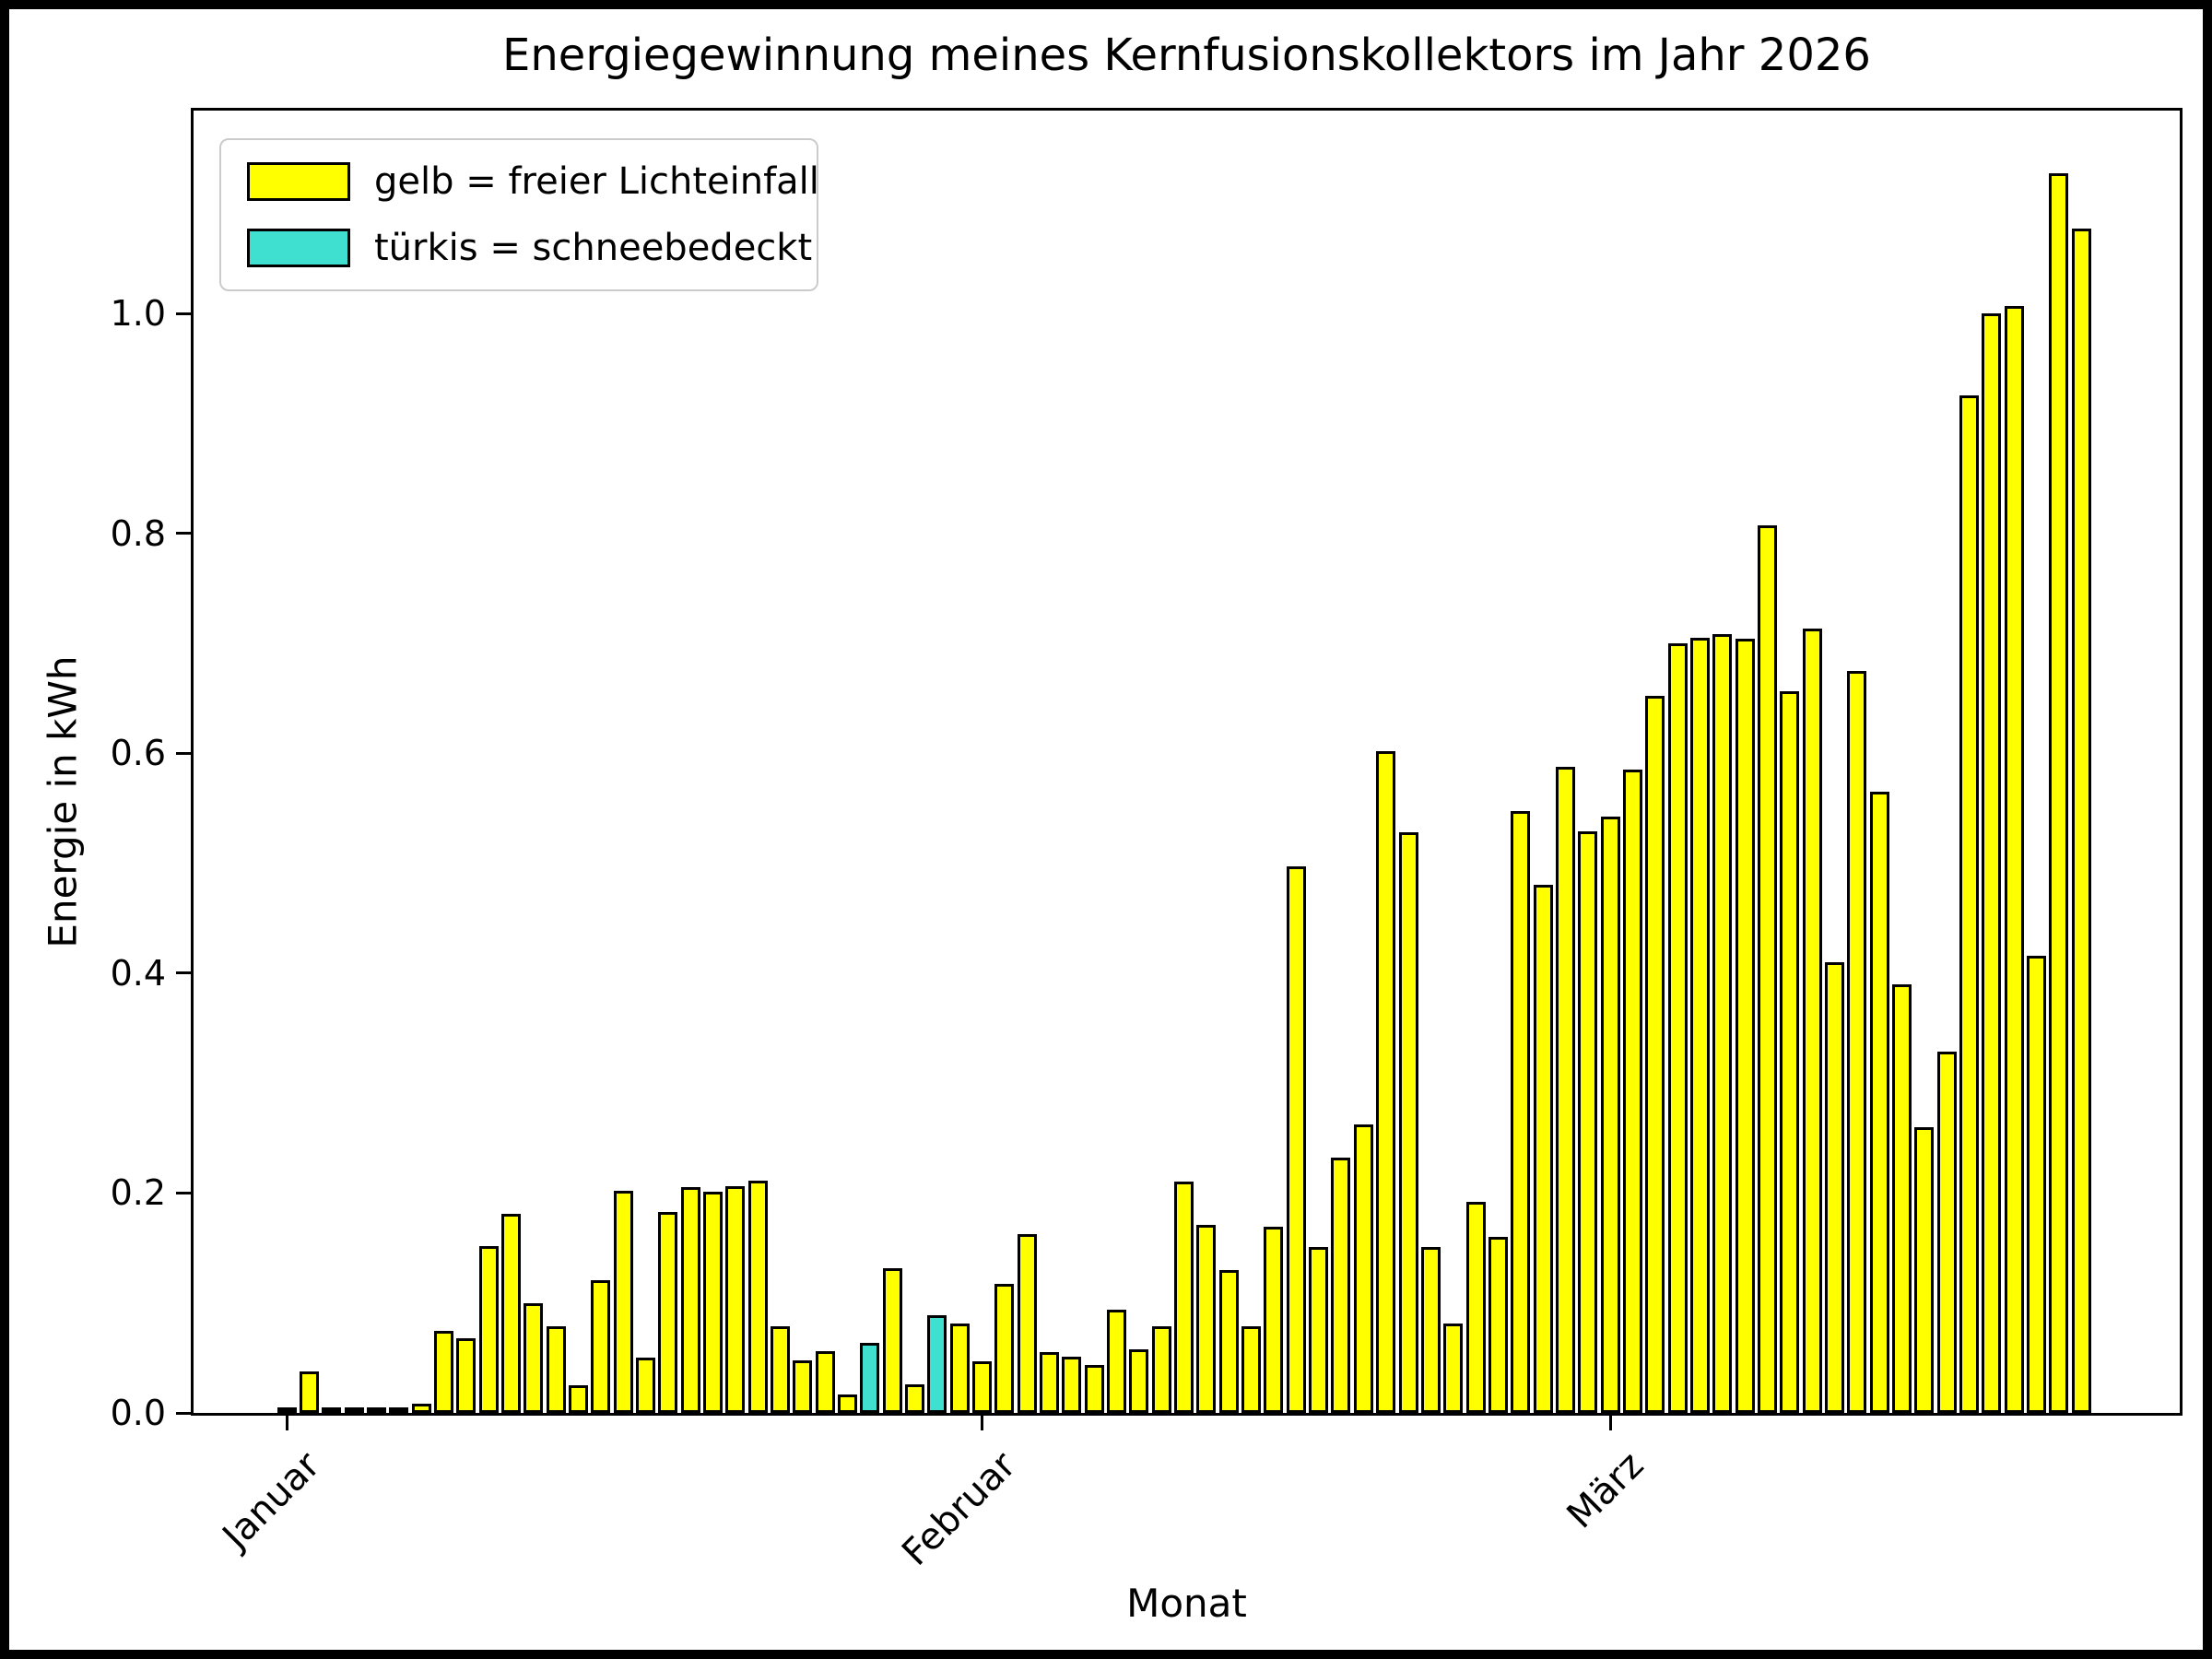  I want to click on legend-swatch-turquoise, so click(298, 248).